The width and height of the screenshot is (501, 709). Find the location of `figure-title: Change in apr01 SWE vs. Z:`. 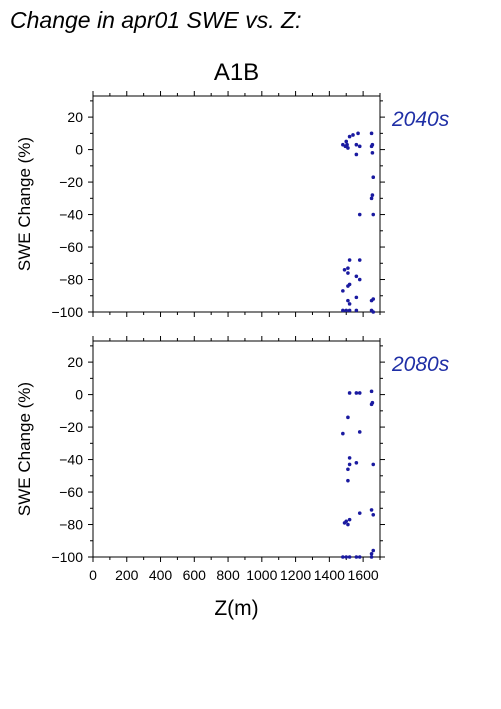

figure-title: Change in apr01 SWE vs. Z: is located at coordinates (155, 20).